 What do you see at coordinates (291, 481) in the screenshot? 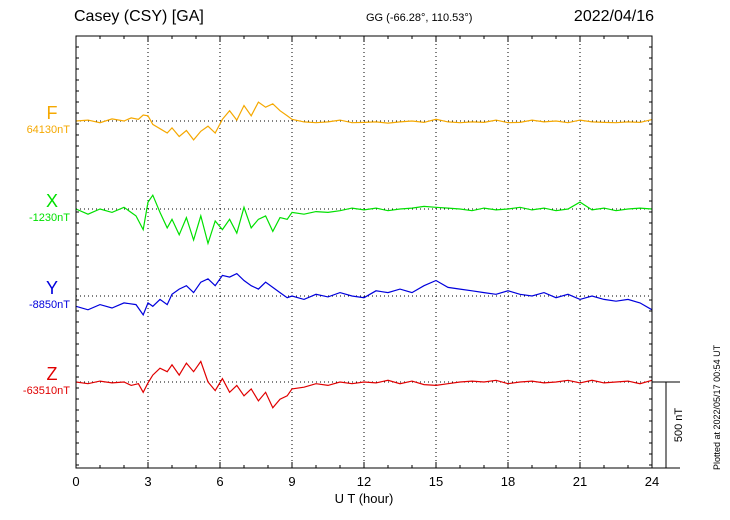
I see `x-tick-label-9: 9` at bounding box center [291, 481].